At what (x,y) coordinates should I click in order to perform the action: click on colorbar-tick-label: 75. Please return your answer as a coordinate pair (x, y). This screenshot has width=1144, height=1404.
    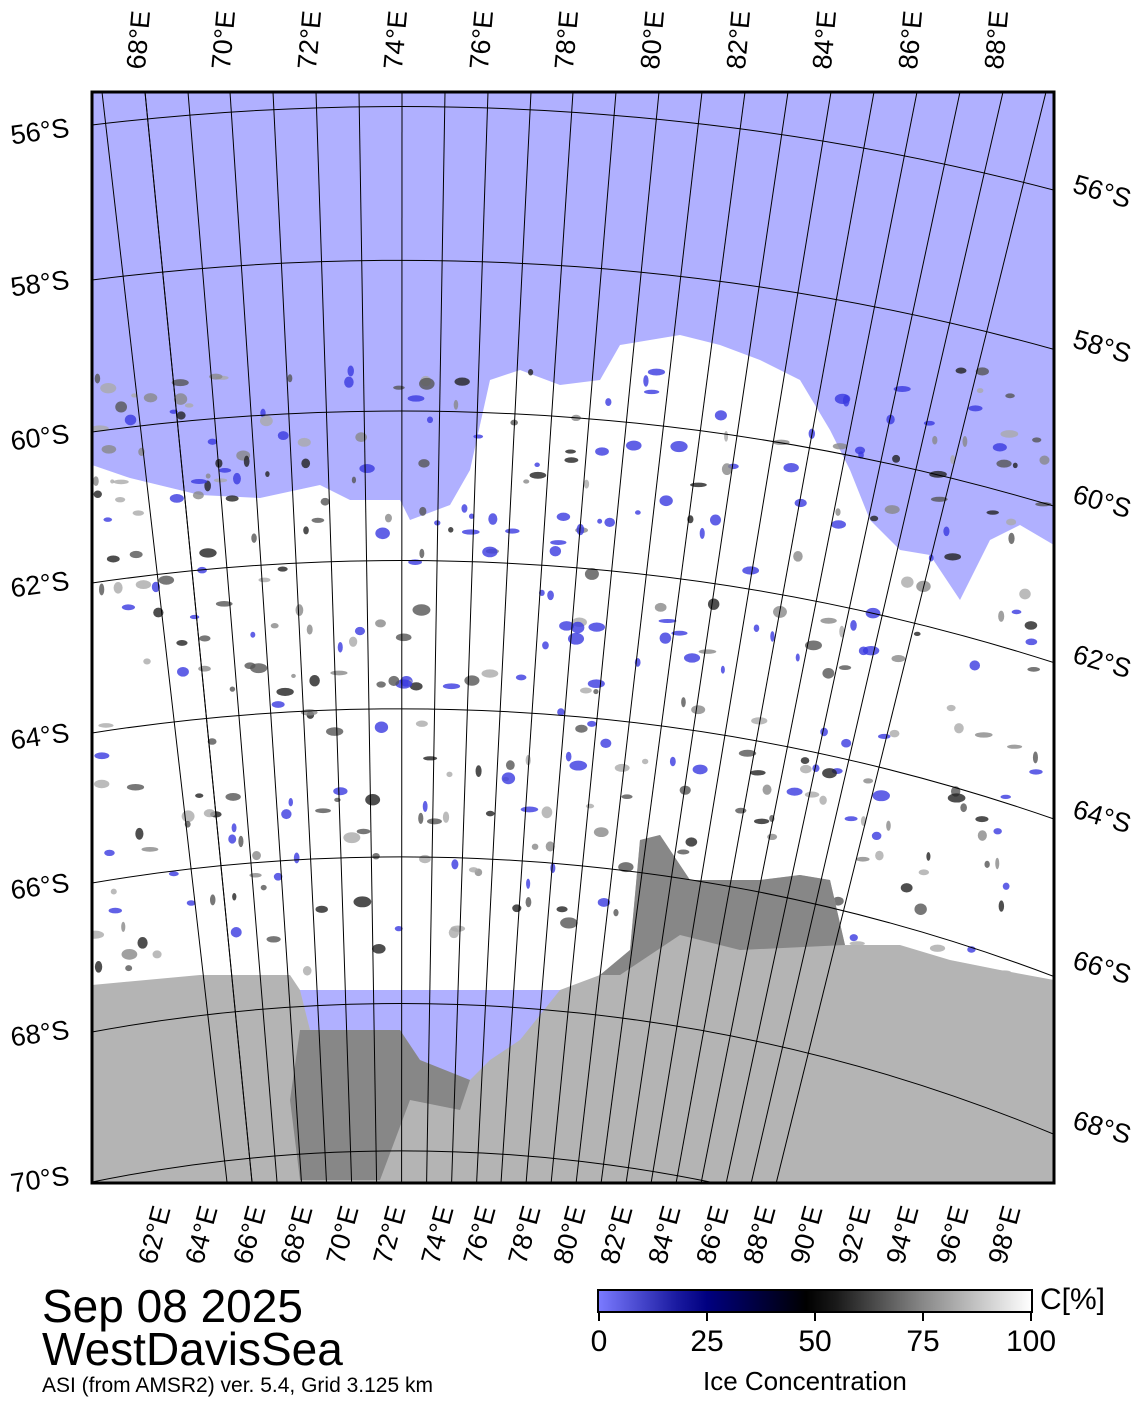
    Looking at the image, I should click on (923, 1341).